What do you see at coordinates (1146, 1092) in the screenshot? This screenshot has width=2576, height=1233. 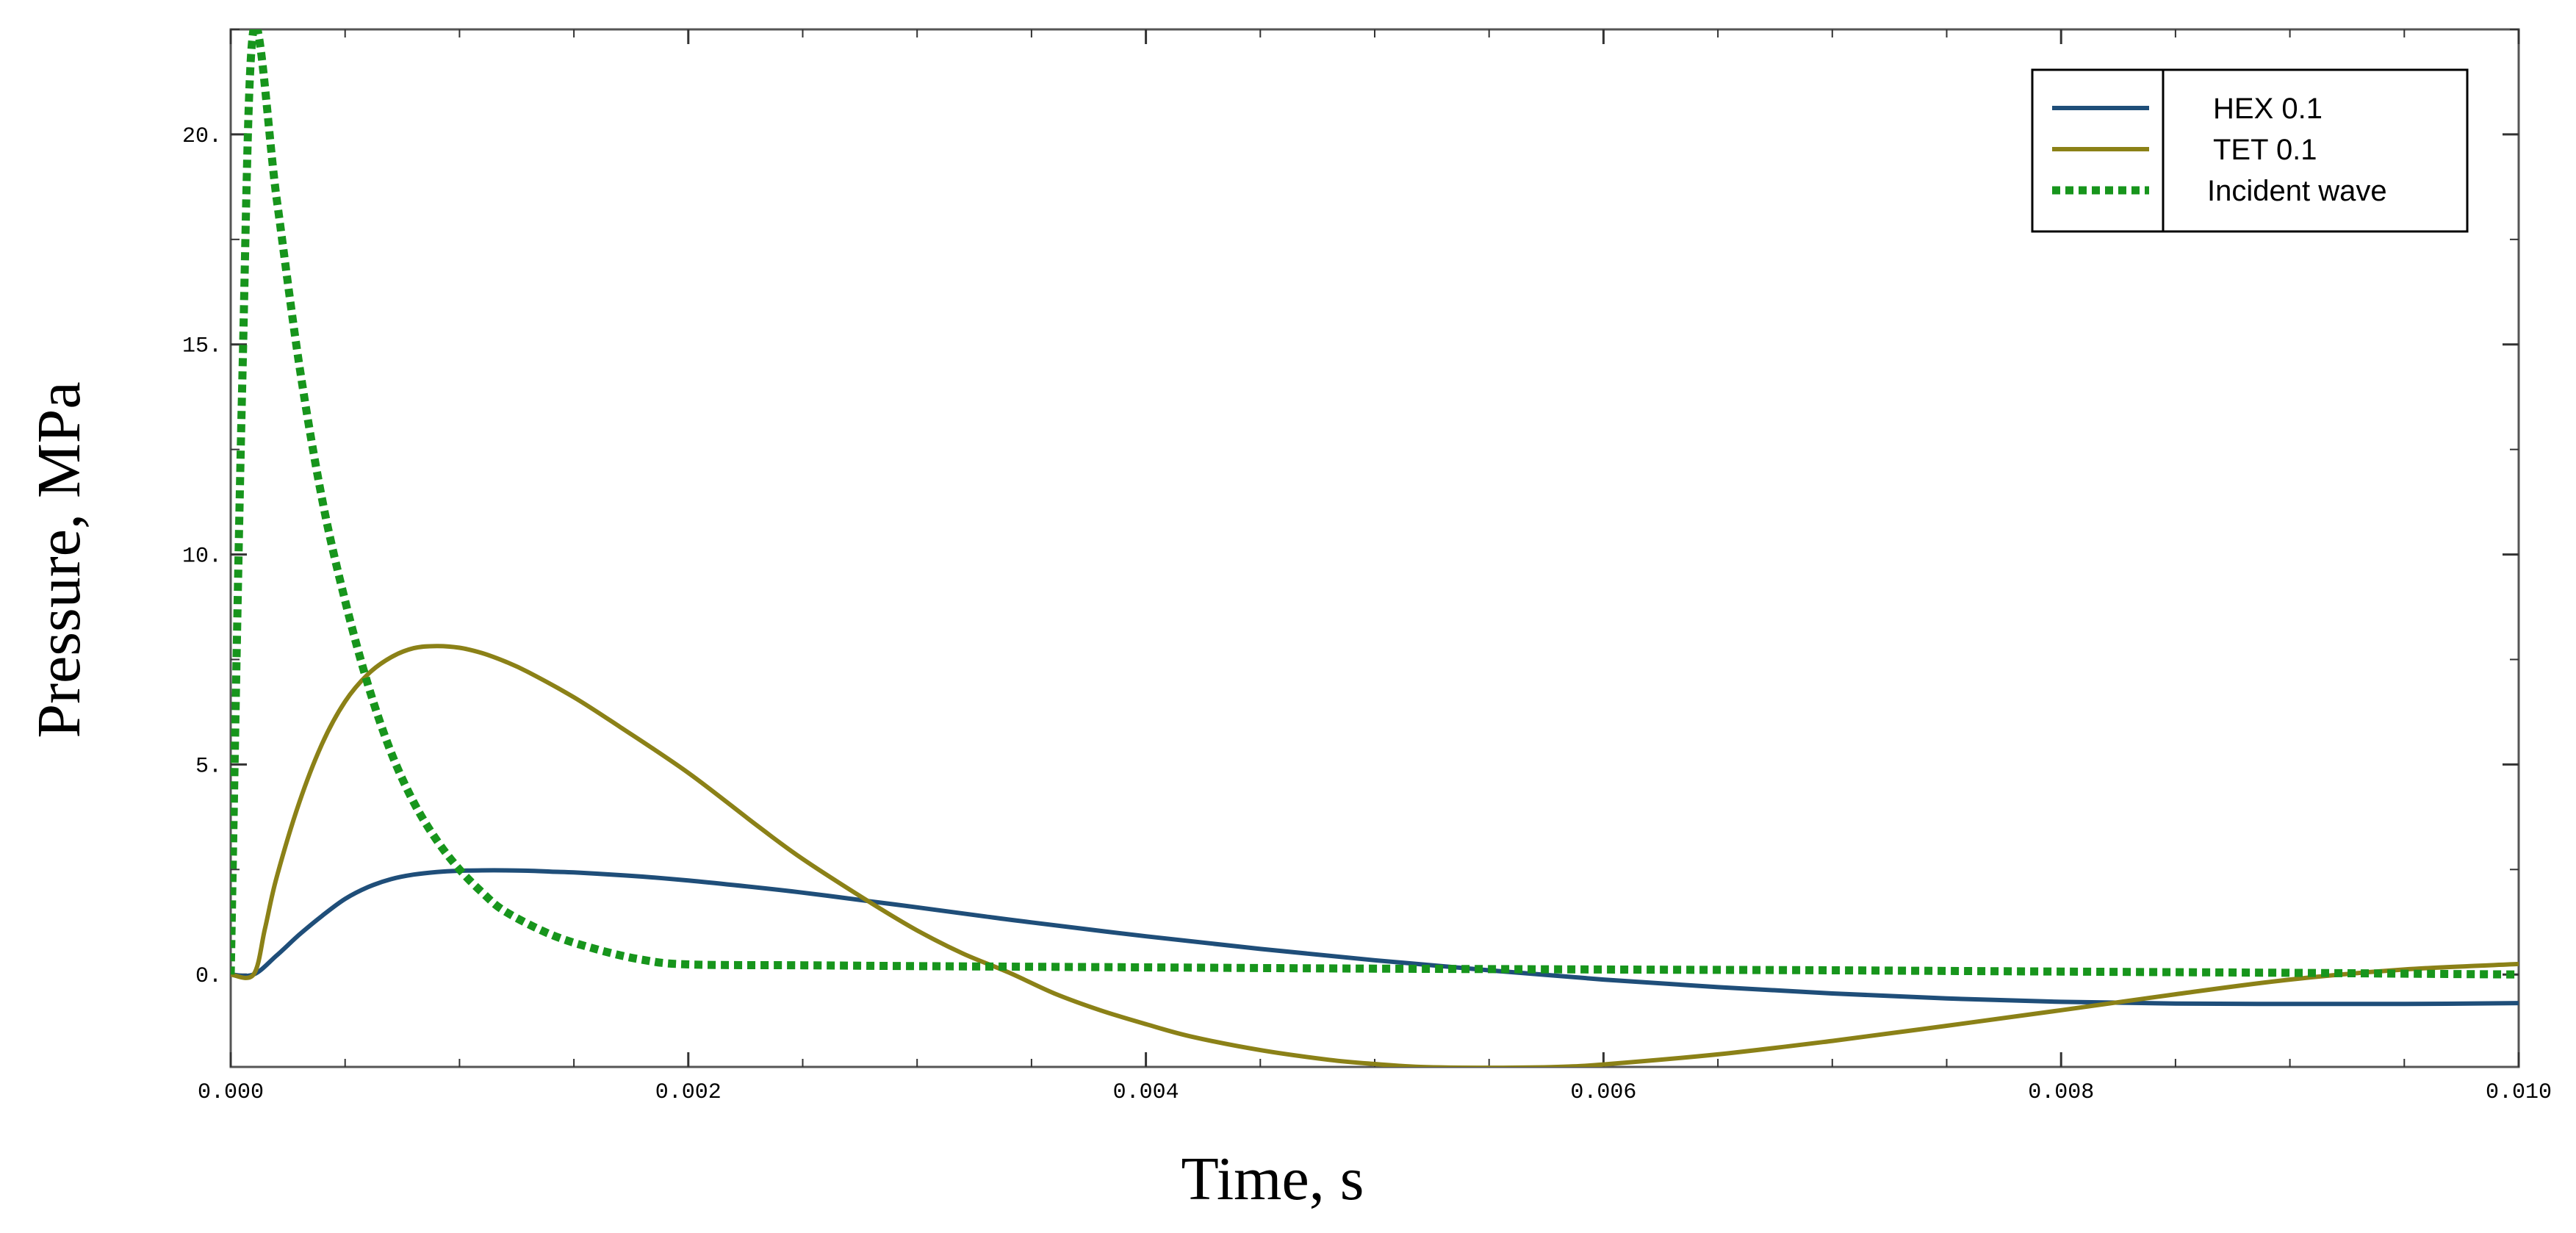 I see `x-tick-label: 0.004` at bounding box center [1146, 1092].